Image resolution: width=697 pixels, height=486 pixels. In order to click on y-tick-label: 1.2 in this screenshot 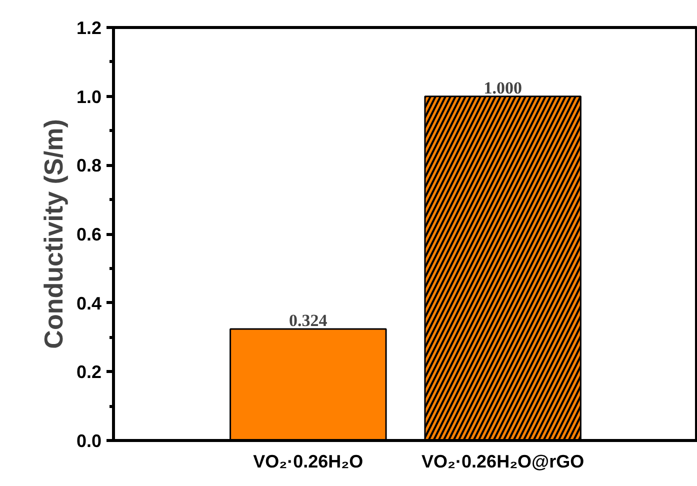, I will do `click(89, 28)`.